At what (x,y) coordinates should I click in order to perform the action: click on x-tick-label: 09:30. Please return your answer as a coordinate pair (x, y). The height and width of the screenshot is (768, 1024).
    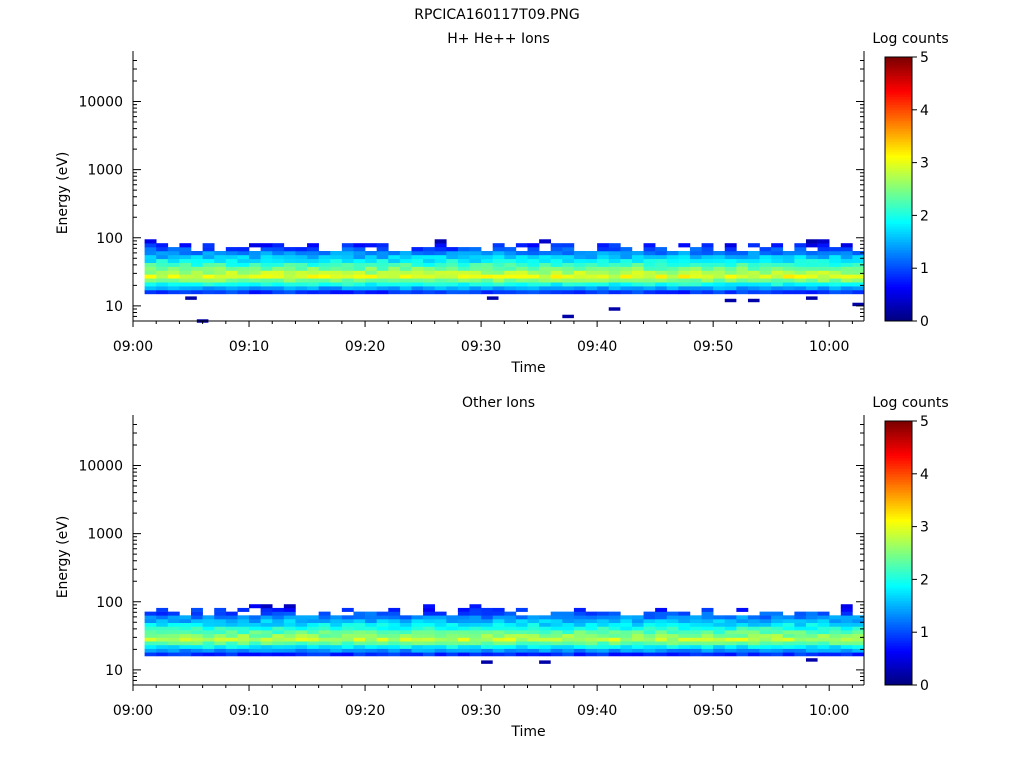
    Looking at the image, I should click on (481, 711).